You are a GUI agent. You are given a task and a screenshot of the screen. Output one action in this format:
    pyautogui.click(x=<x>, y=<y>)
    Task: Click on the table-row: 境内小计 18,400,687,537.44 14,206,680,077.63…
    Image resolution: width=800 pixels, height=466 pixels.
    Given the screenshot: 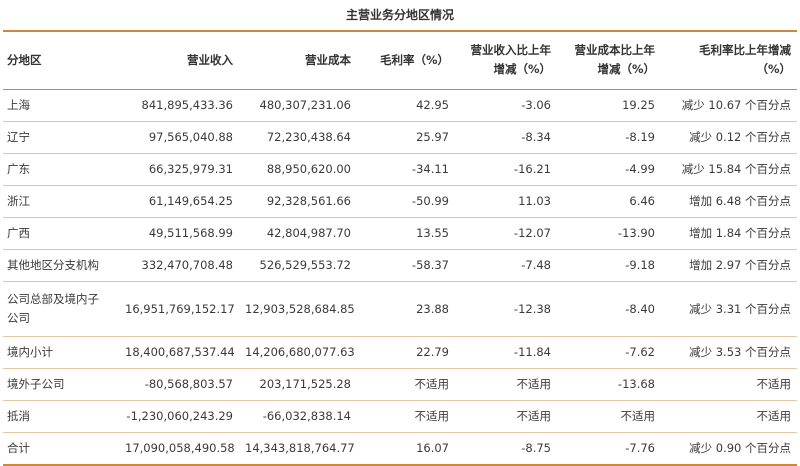 What is the action you would take?
    pyautogui.click(x=400, y=352)
    